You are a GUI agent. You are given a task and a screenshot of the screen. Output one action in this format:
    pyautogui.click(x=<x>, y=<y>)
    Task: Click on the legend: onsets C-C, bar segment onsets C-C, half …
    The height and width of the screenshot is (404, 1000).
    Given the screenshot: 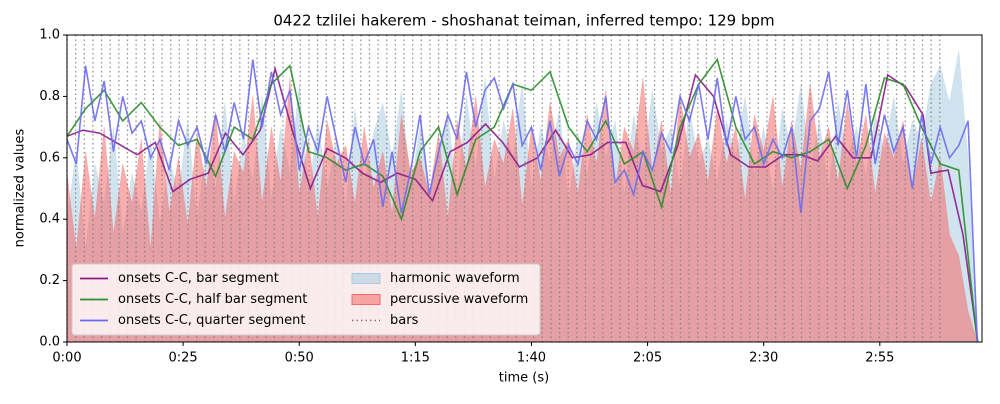 What is the action you would take?
    pyautogui.click(x=306, y=299)
    